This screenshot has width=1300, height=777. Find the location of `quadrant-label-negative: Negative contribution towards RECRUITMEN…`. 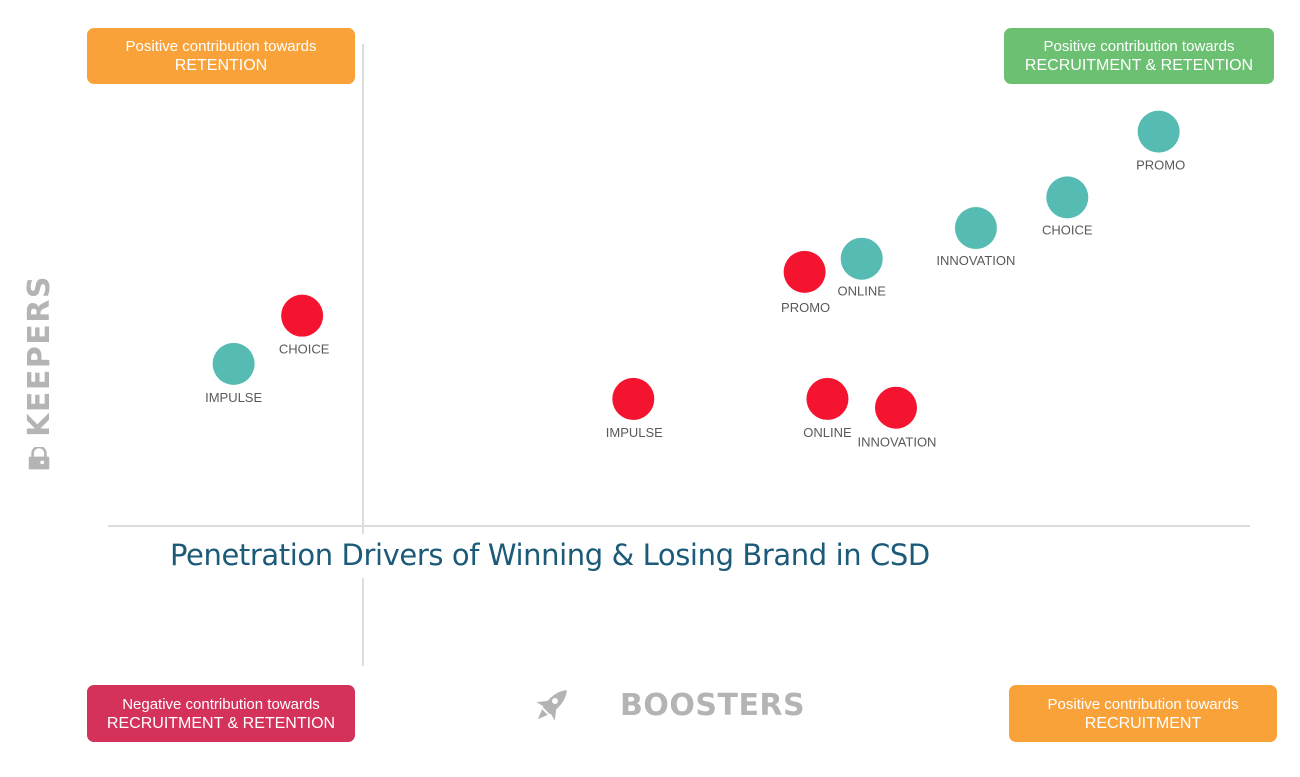

quadrant-label-negative: Negative contribution towards RECRUITMEN… is located at coordinates (221, 713).